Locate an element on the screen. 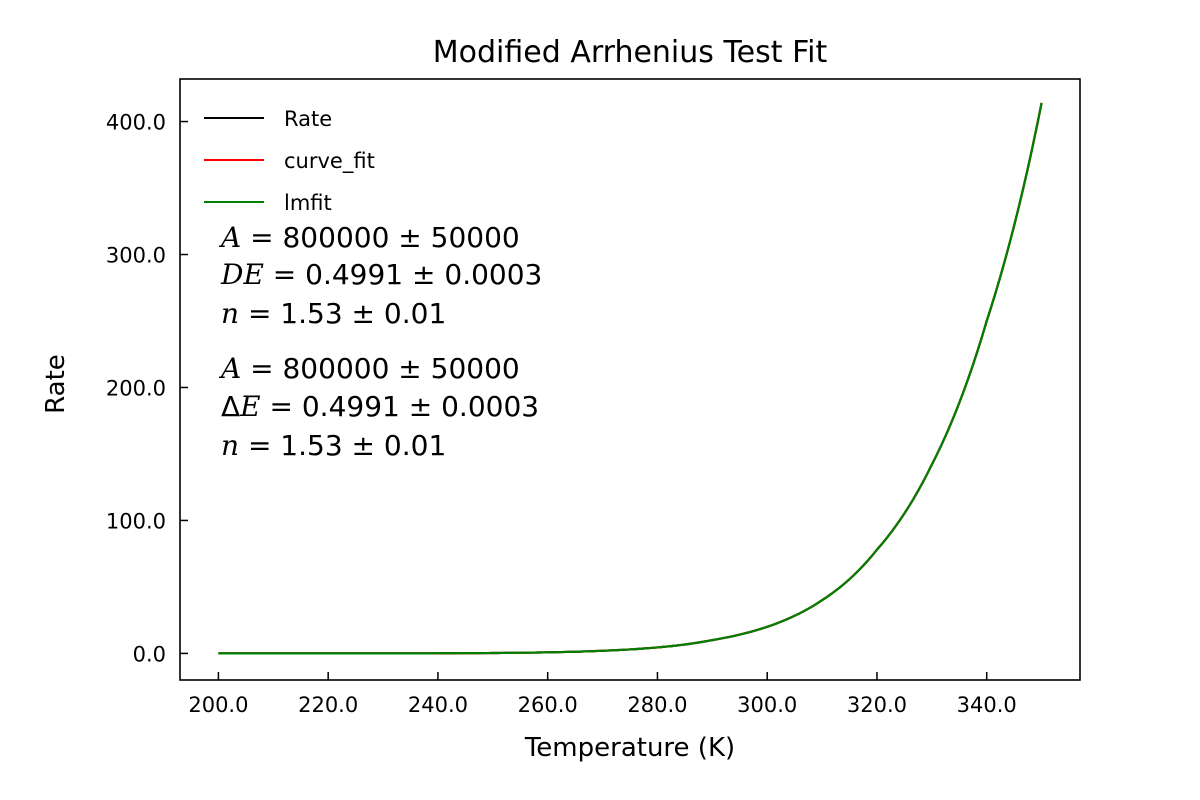 The width and height of the screenshot is (1200, 800). y-tick-label: 400.0 is located at coordinates (136, 123).